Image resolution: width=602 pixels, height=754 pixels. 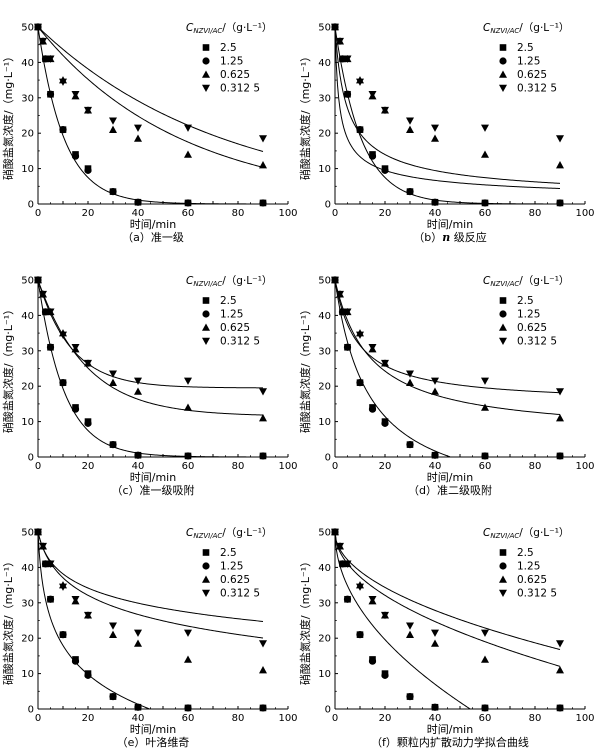 What do you see at coordinates (324, 674) in the screenshot?
I see `y-tick-label: 10` at bounding box center [324, 674].